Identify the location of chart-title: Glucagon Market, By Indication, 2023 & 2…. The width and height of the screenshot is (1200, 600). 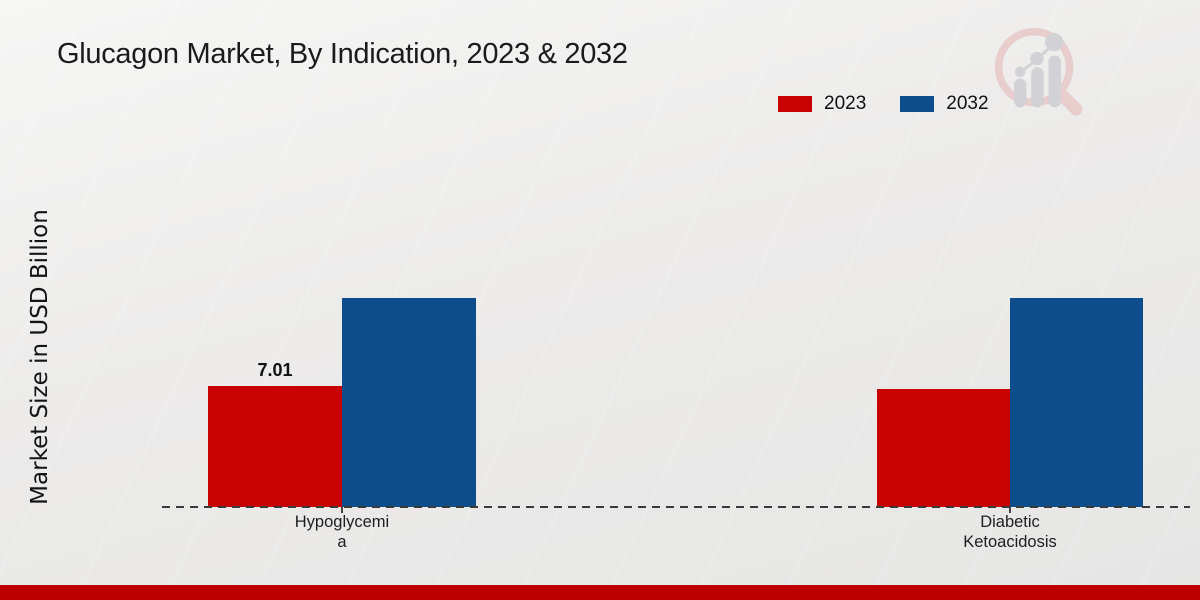
(342, 54).